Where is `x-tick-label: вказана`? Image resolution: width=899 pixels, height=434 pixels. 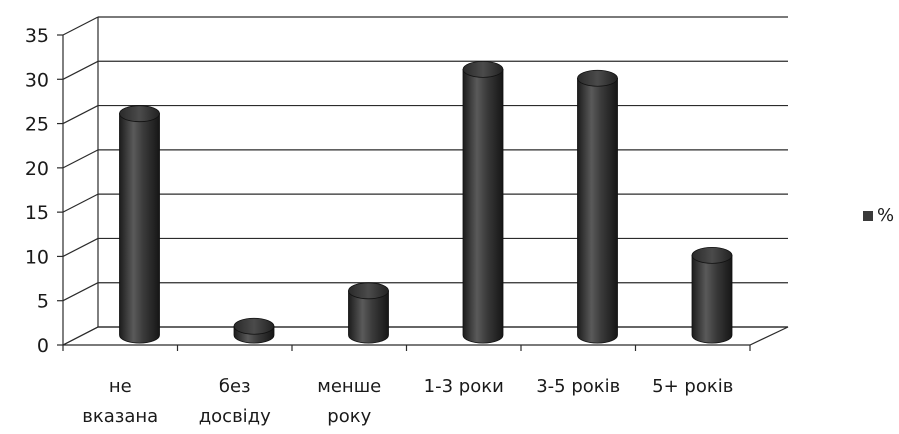 x-tick-label: вказана is located at coordinates (120, 416).